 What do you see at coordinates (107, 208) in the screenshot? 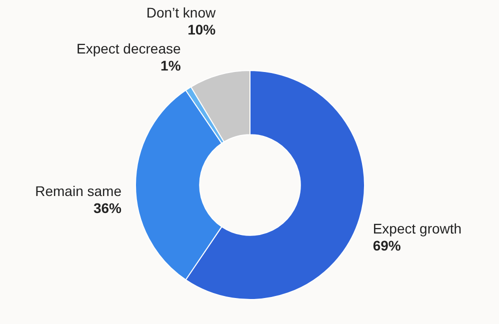
I see `data-label: 36%` at bounding box center [107, 208].